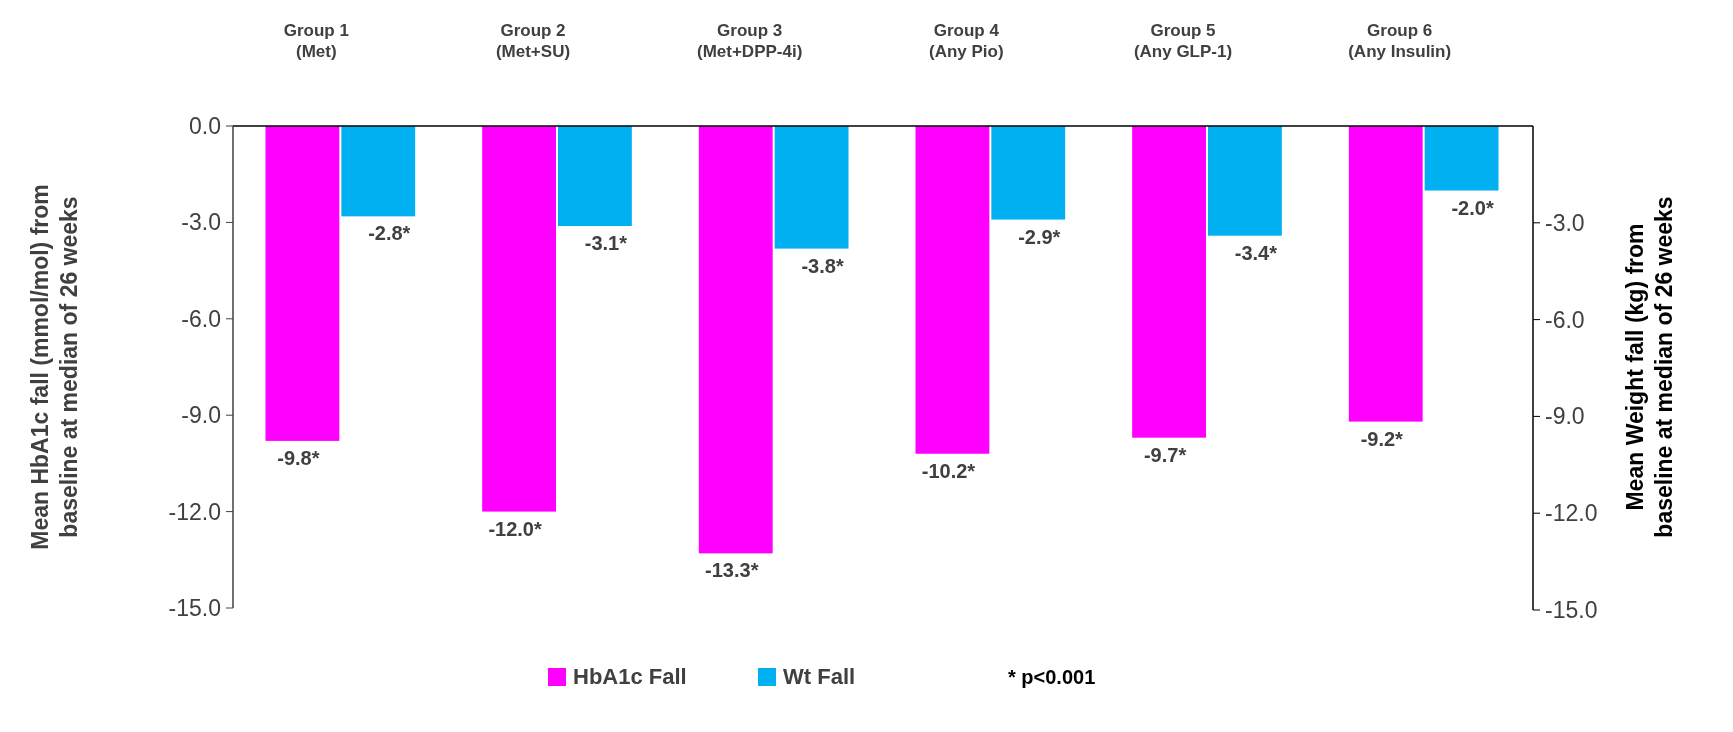 The image size is (1733, 732). Describe the element at coordinates (1571, 610) in the screenshot. I see `y2-tick-label: -15.0` at that location.